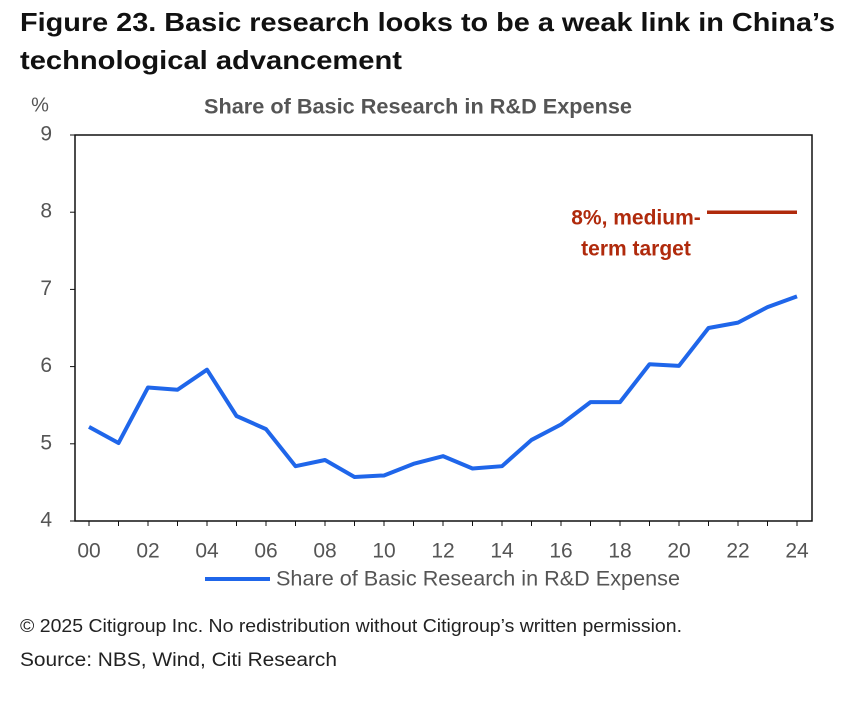 The width and height of the screenshot is (866, 709). What do you see at coordinates (737, 551) in the screenshot?
I see `x-tick-label: 22` at bounding box center [737, 551].